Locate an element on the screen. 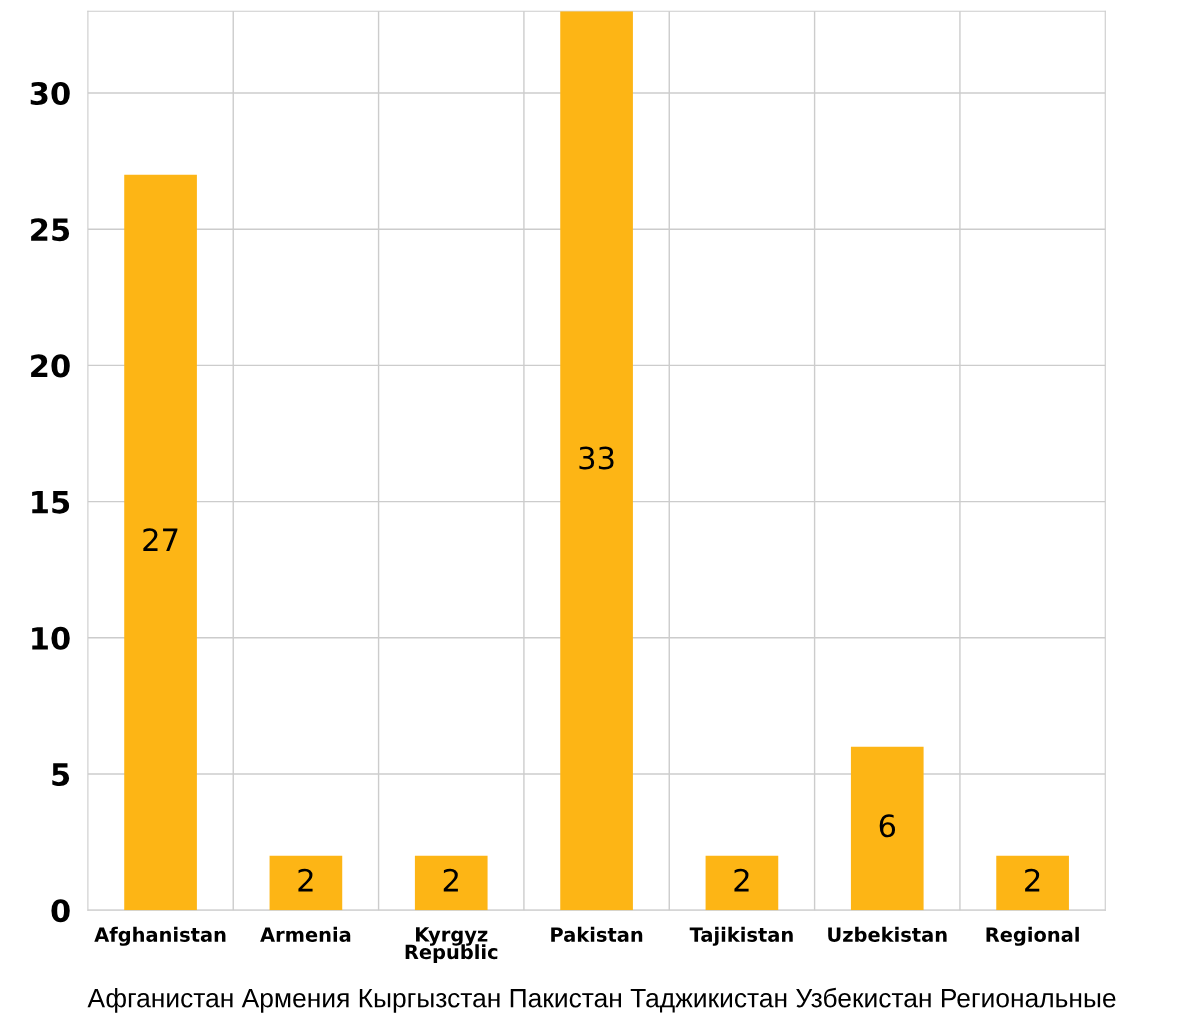  data-label: 6 is located at coordinates (887, 826).